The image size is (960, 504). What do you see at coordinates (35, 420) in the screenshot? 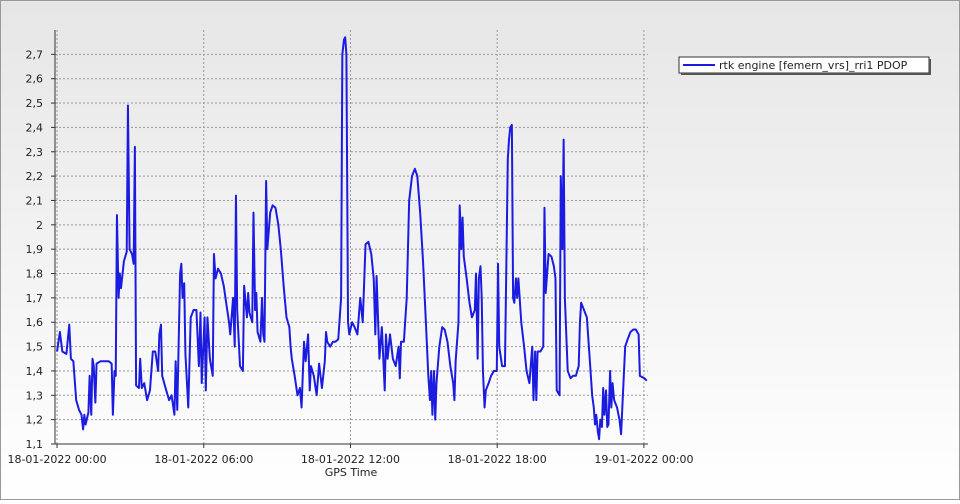
I see `y-tick-label: 1,2` at bounding box center [35, 420].